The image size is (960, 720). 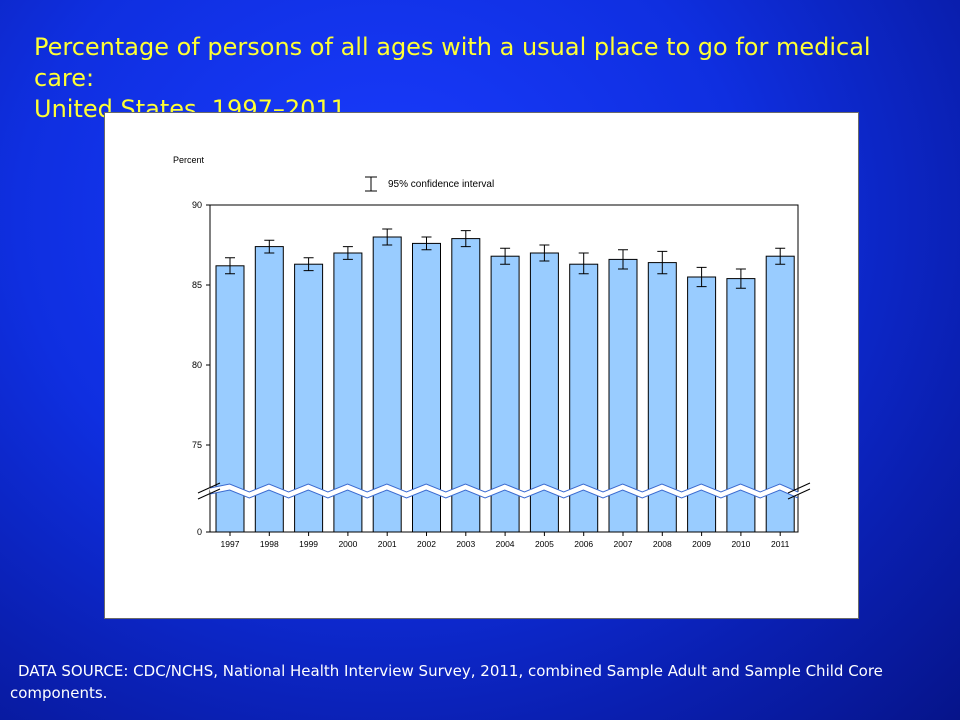 What do you see at coordinates (799, 491) in the screenshot?
I see `y-axis-break-mark-right` at bounding box center [799, 491].